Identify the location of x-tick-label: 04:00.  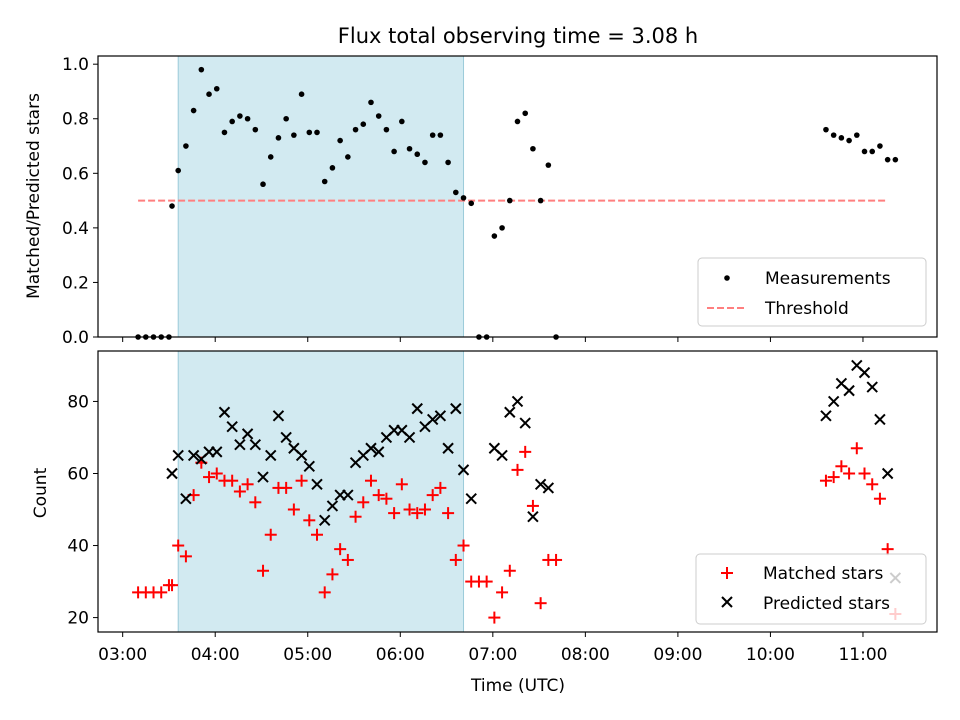
(215, 655).